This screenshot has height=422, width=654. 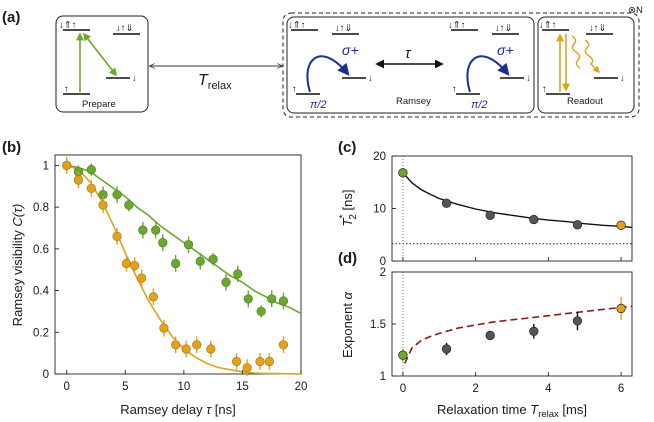 I want to click on panel-b-ytick-label: 1, so click(x=46, y=166).